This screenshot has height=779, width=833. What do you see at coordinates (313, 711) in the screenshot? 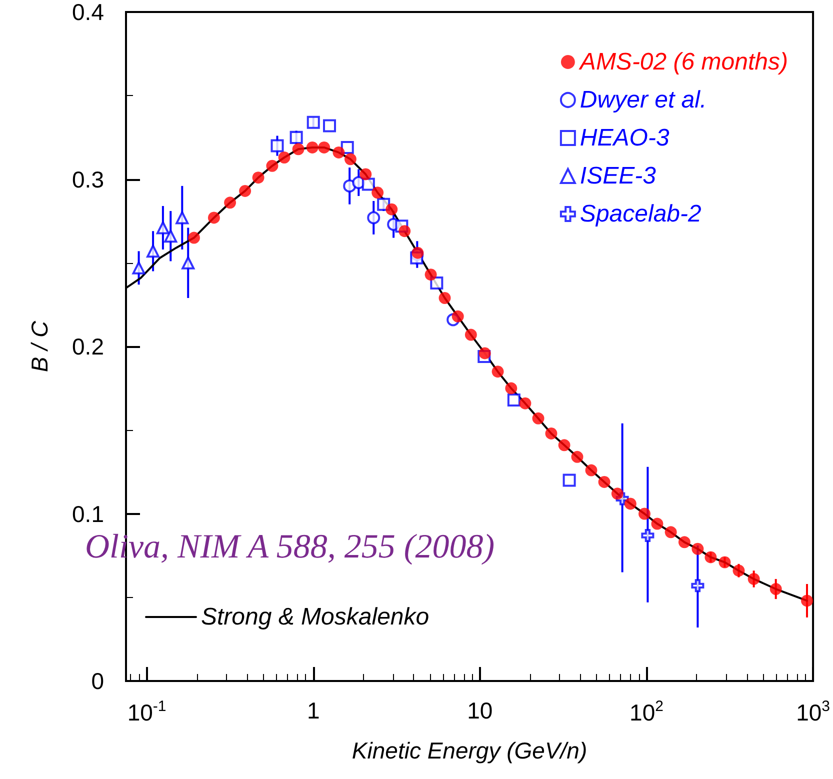
I see `x-tick-label: 1` at bounding box center [313, 711].